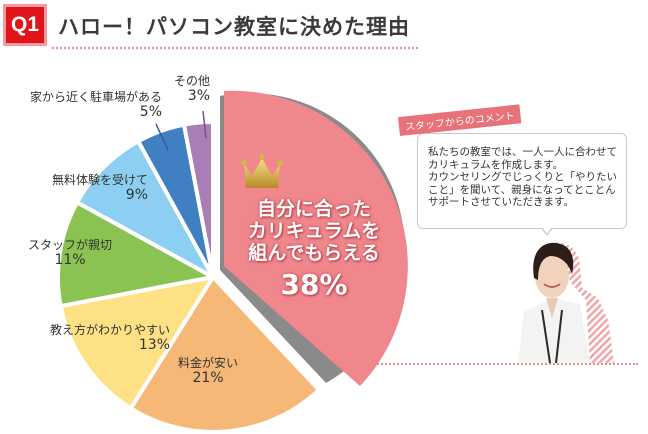  I want to click on page-title: ハロー！パソコン教室に決めた理由, so click(234, 27).